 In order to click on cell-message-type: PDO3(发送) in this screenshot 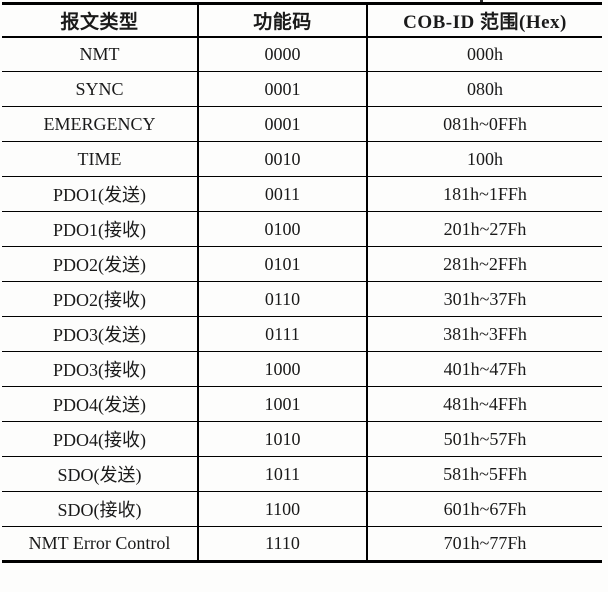, I will do `click(100, 334)`.